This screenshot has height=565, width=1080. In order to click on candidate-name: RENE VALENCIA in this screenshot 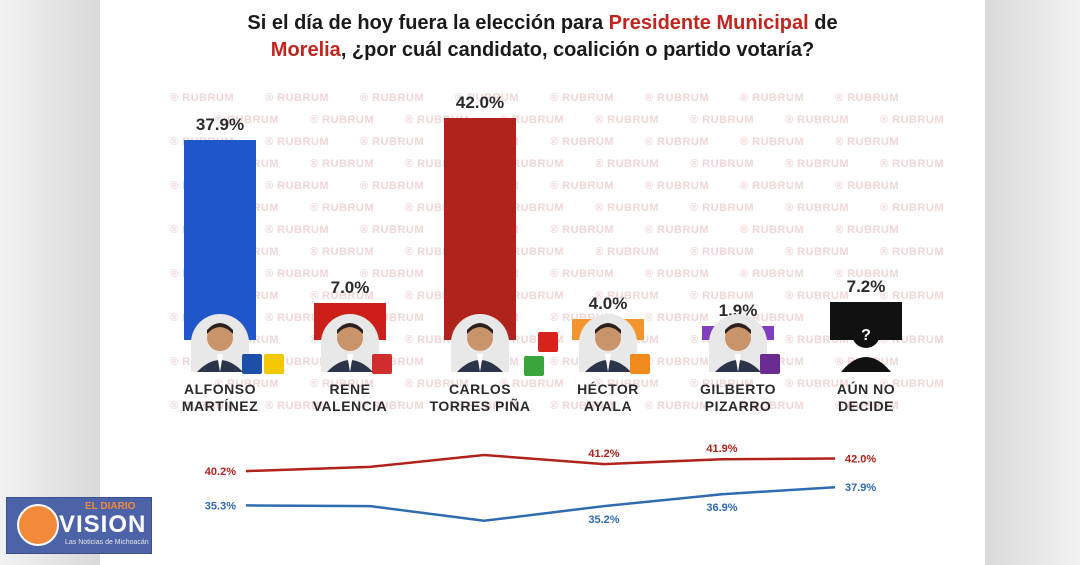, I will do `click(350, 398)`.